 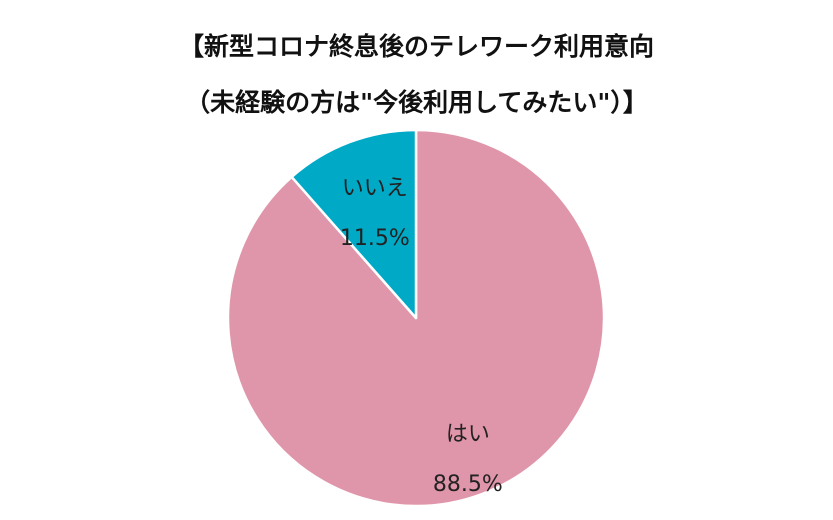 What do you see at coordinates (421, 336) in the screenshot?
I see `pie-labels: はい 88.5% いいえ 11.5%` at bounding box center [421, 336].